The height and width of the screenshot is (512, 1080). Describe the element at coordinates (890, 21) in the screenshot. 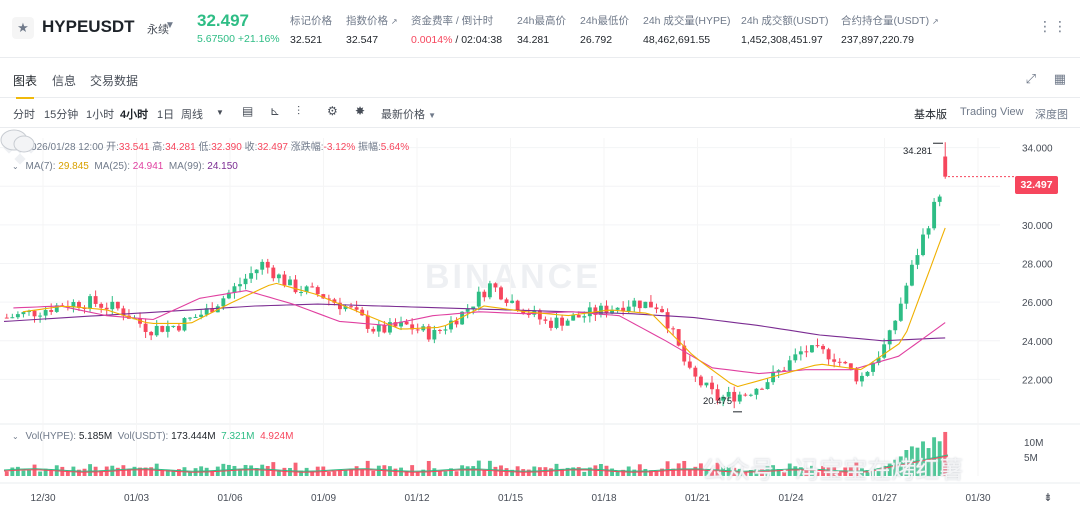

I see `stat-label: 合约持仓量(USDT) ↗` at that location.